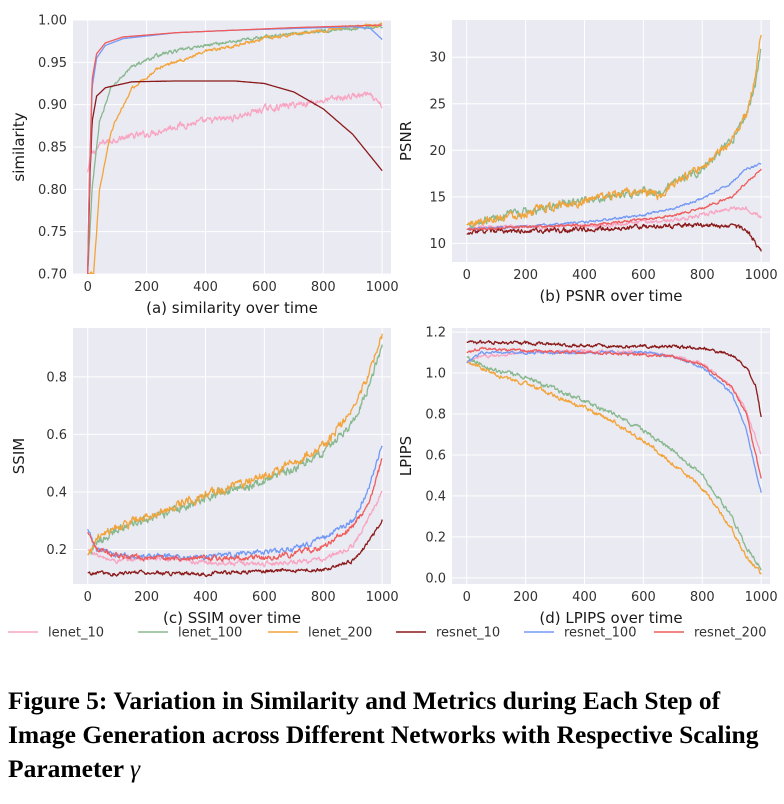 The height and width of the screenshot is (804, 784). I want to click on y-tick-label: 1.00, so click(52, 21).